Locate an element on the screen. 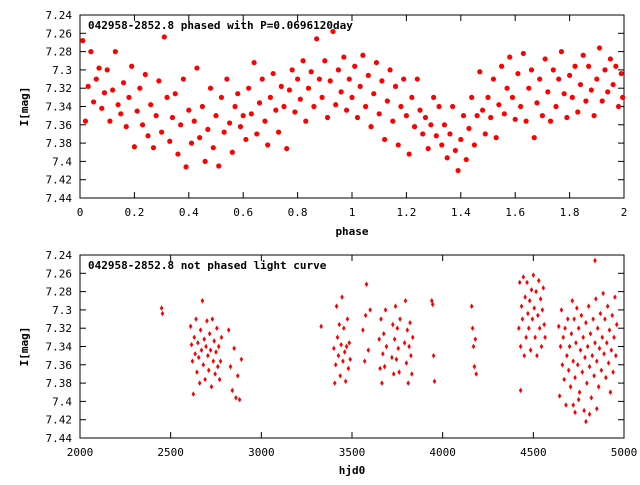 The height and width of the screenshot is (485, 640). x-tick-label: 0 is located at coordinates (80, 212).